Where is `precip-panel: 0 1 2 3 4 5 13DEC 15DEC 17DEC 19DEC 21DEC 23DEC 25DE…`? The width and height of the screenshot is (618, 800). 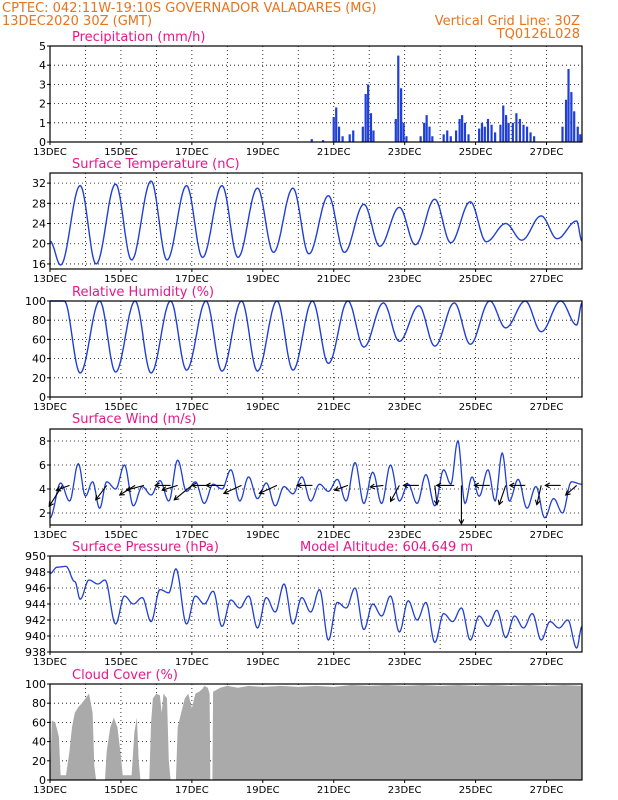 precip-panel: 0 1 2 3 4 5 13DEC 15DEC 17DEC 19DEC 21DEC 23DEC 25DE… is located at coordinates (308, 99).